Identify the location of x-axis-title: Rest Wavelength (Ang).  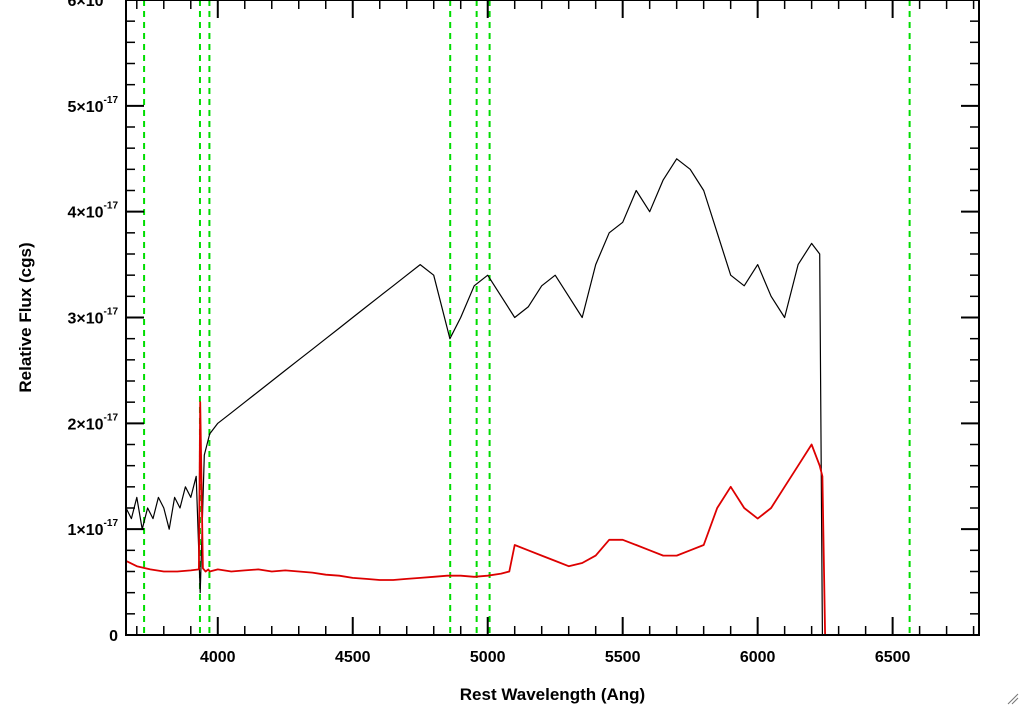
(552, 694).